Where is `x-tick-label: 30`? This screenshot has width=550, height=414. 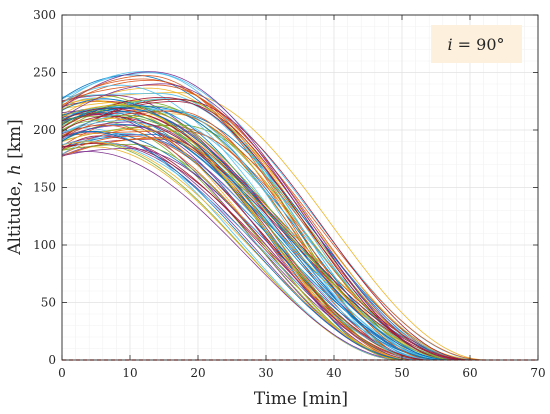
x-tick-label: 30 is located at coordinates (265, 373).